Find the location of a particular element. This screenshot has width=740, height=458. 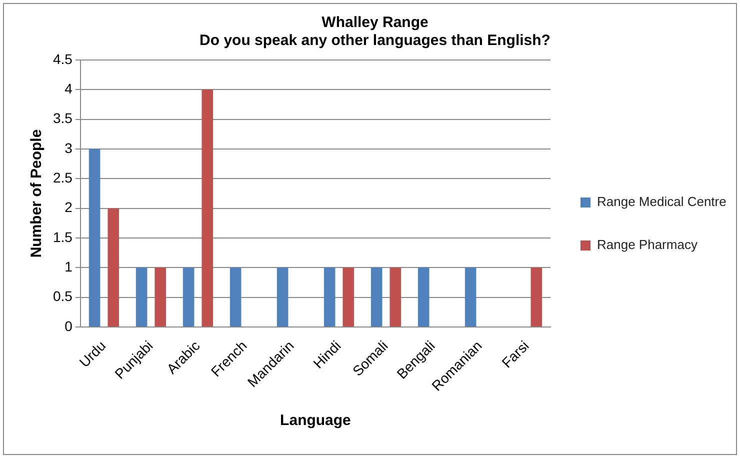

y-tick-label: 0.5 is located at coordinates (62, 296).